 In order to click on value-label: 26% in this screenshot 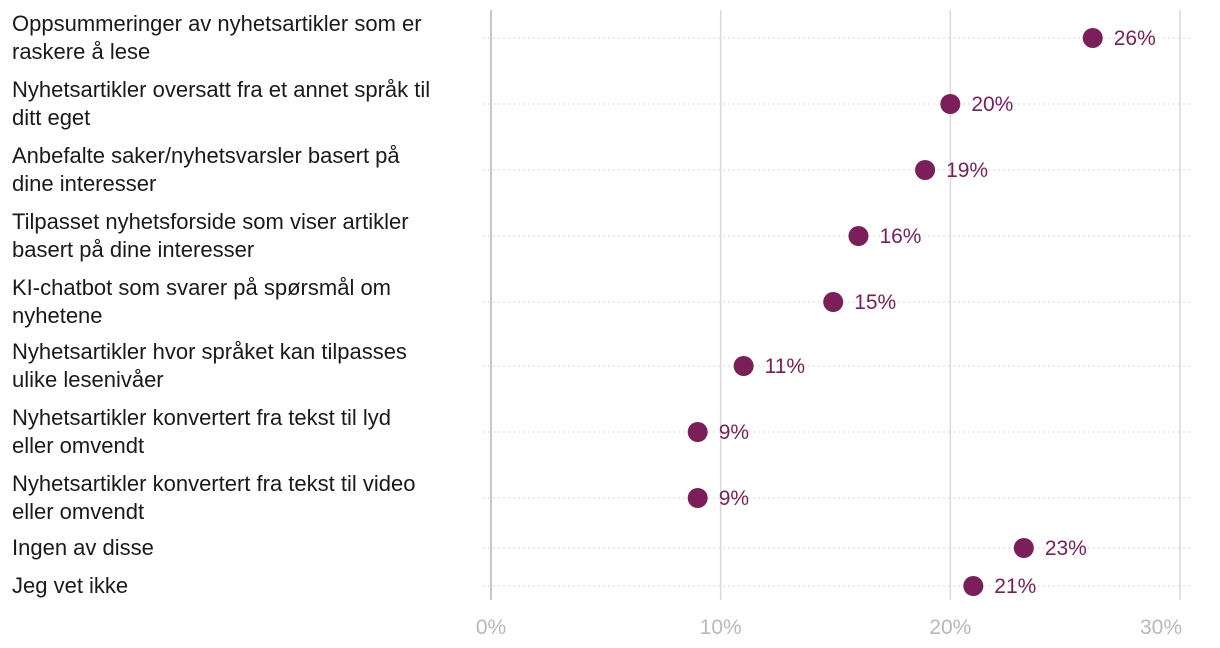, I will do `click(1135, 38)`.